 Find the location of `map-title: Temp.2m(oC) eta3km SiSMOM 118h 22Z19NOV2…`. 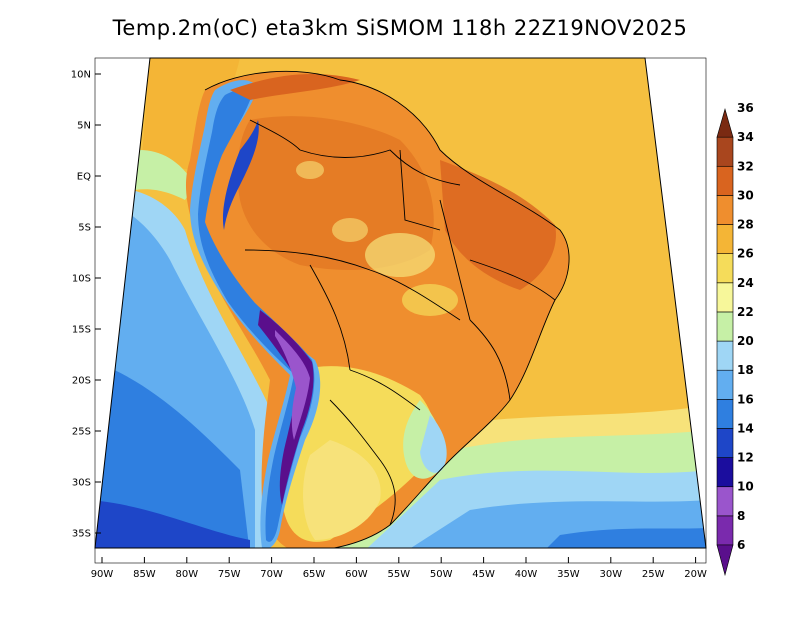

map-title: Temp.2m(oC) eta3km SiSMOM 118h 22Z19NOV2… is located at coordinates (400, 28).